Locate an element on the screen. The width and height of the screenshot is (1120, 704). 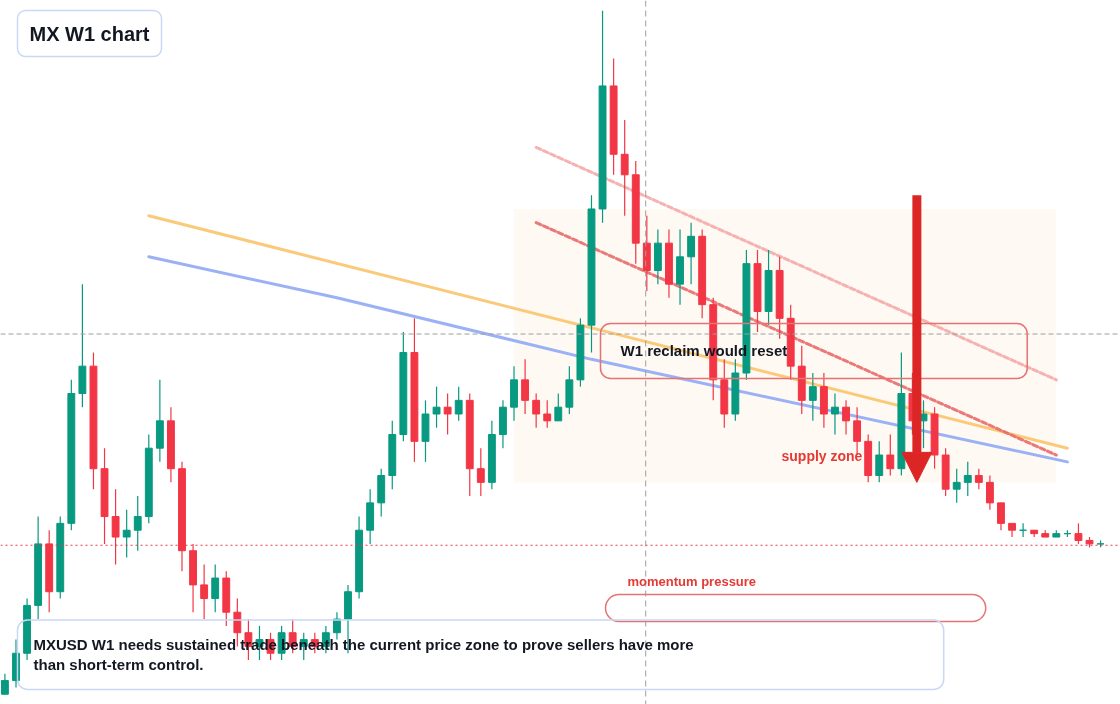
text: MX W1 chart is located at coordinates (89, 33).